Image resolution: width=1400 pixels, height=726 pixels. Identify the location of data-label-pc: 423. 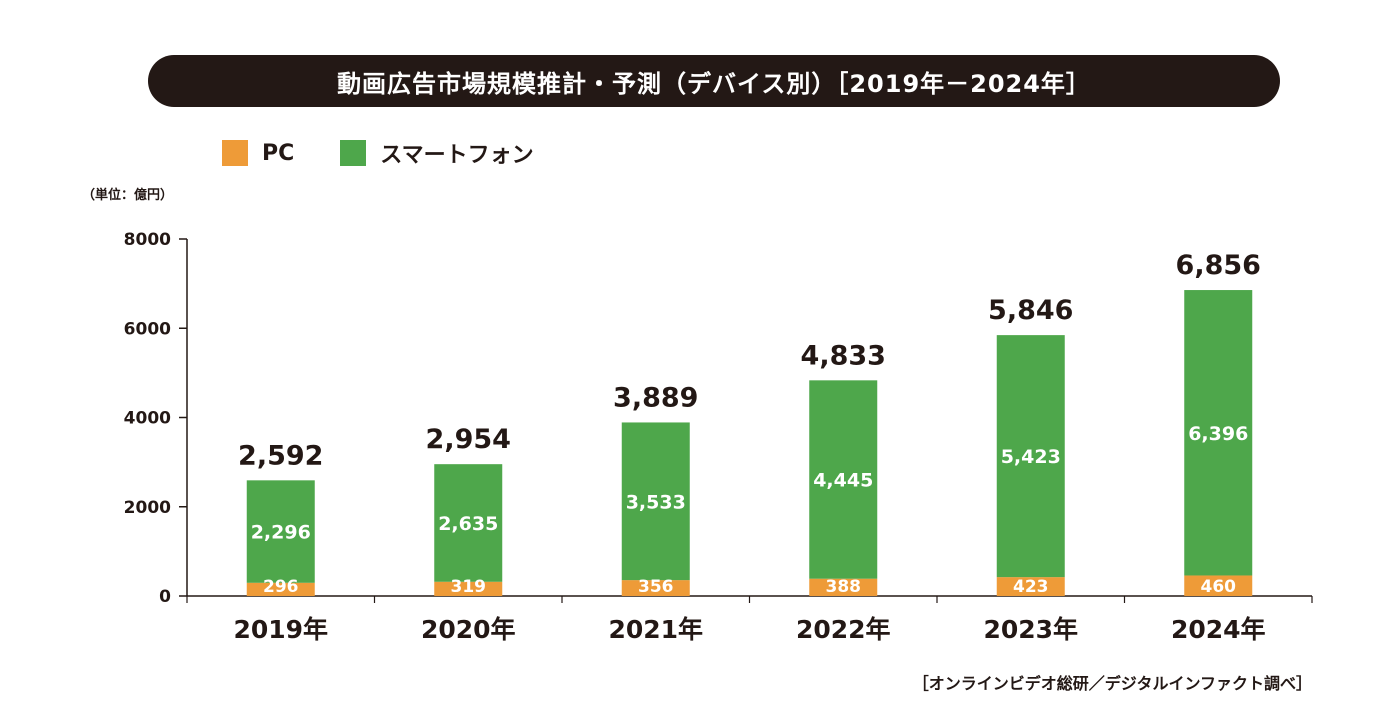
(1031, 587).